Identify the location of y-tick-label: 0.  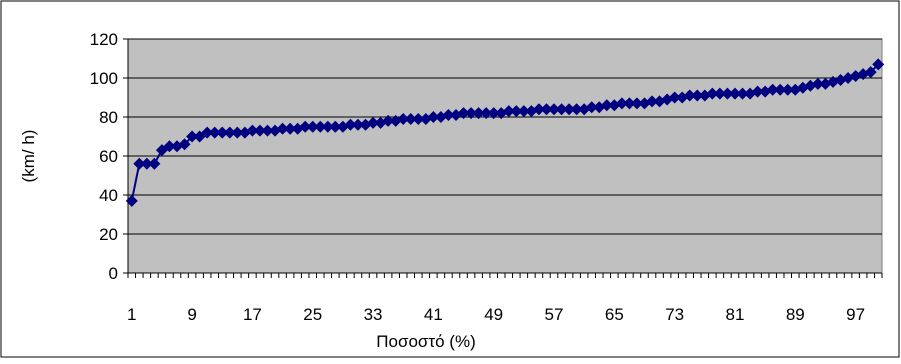
(113, 273).